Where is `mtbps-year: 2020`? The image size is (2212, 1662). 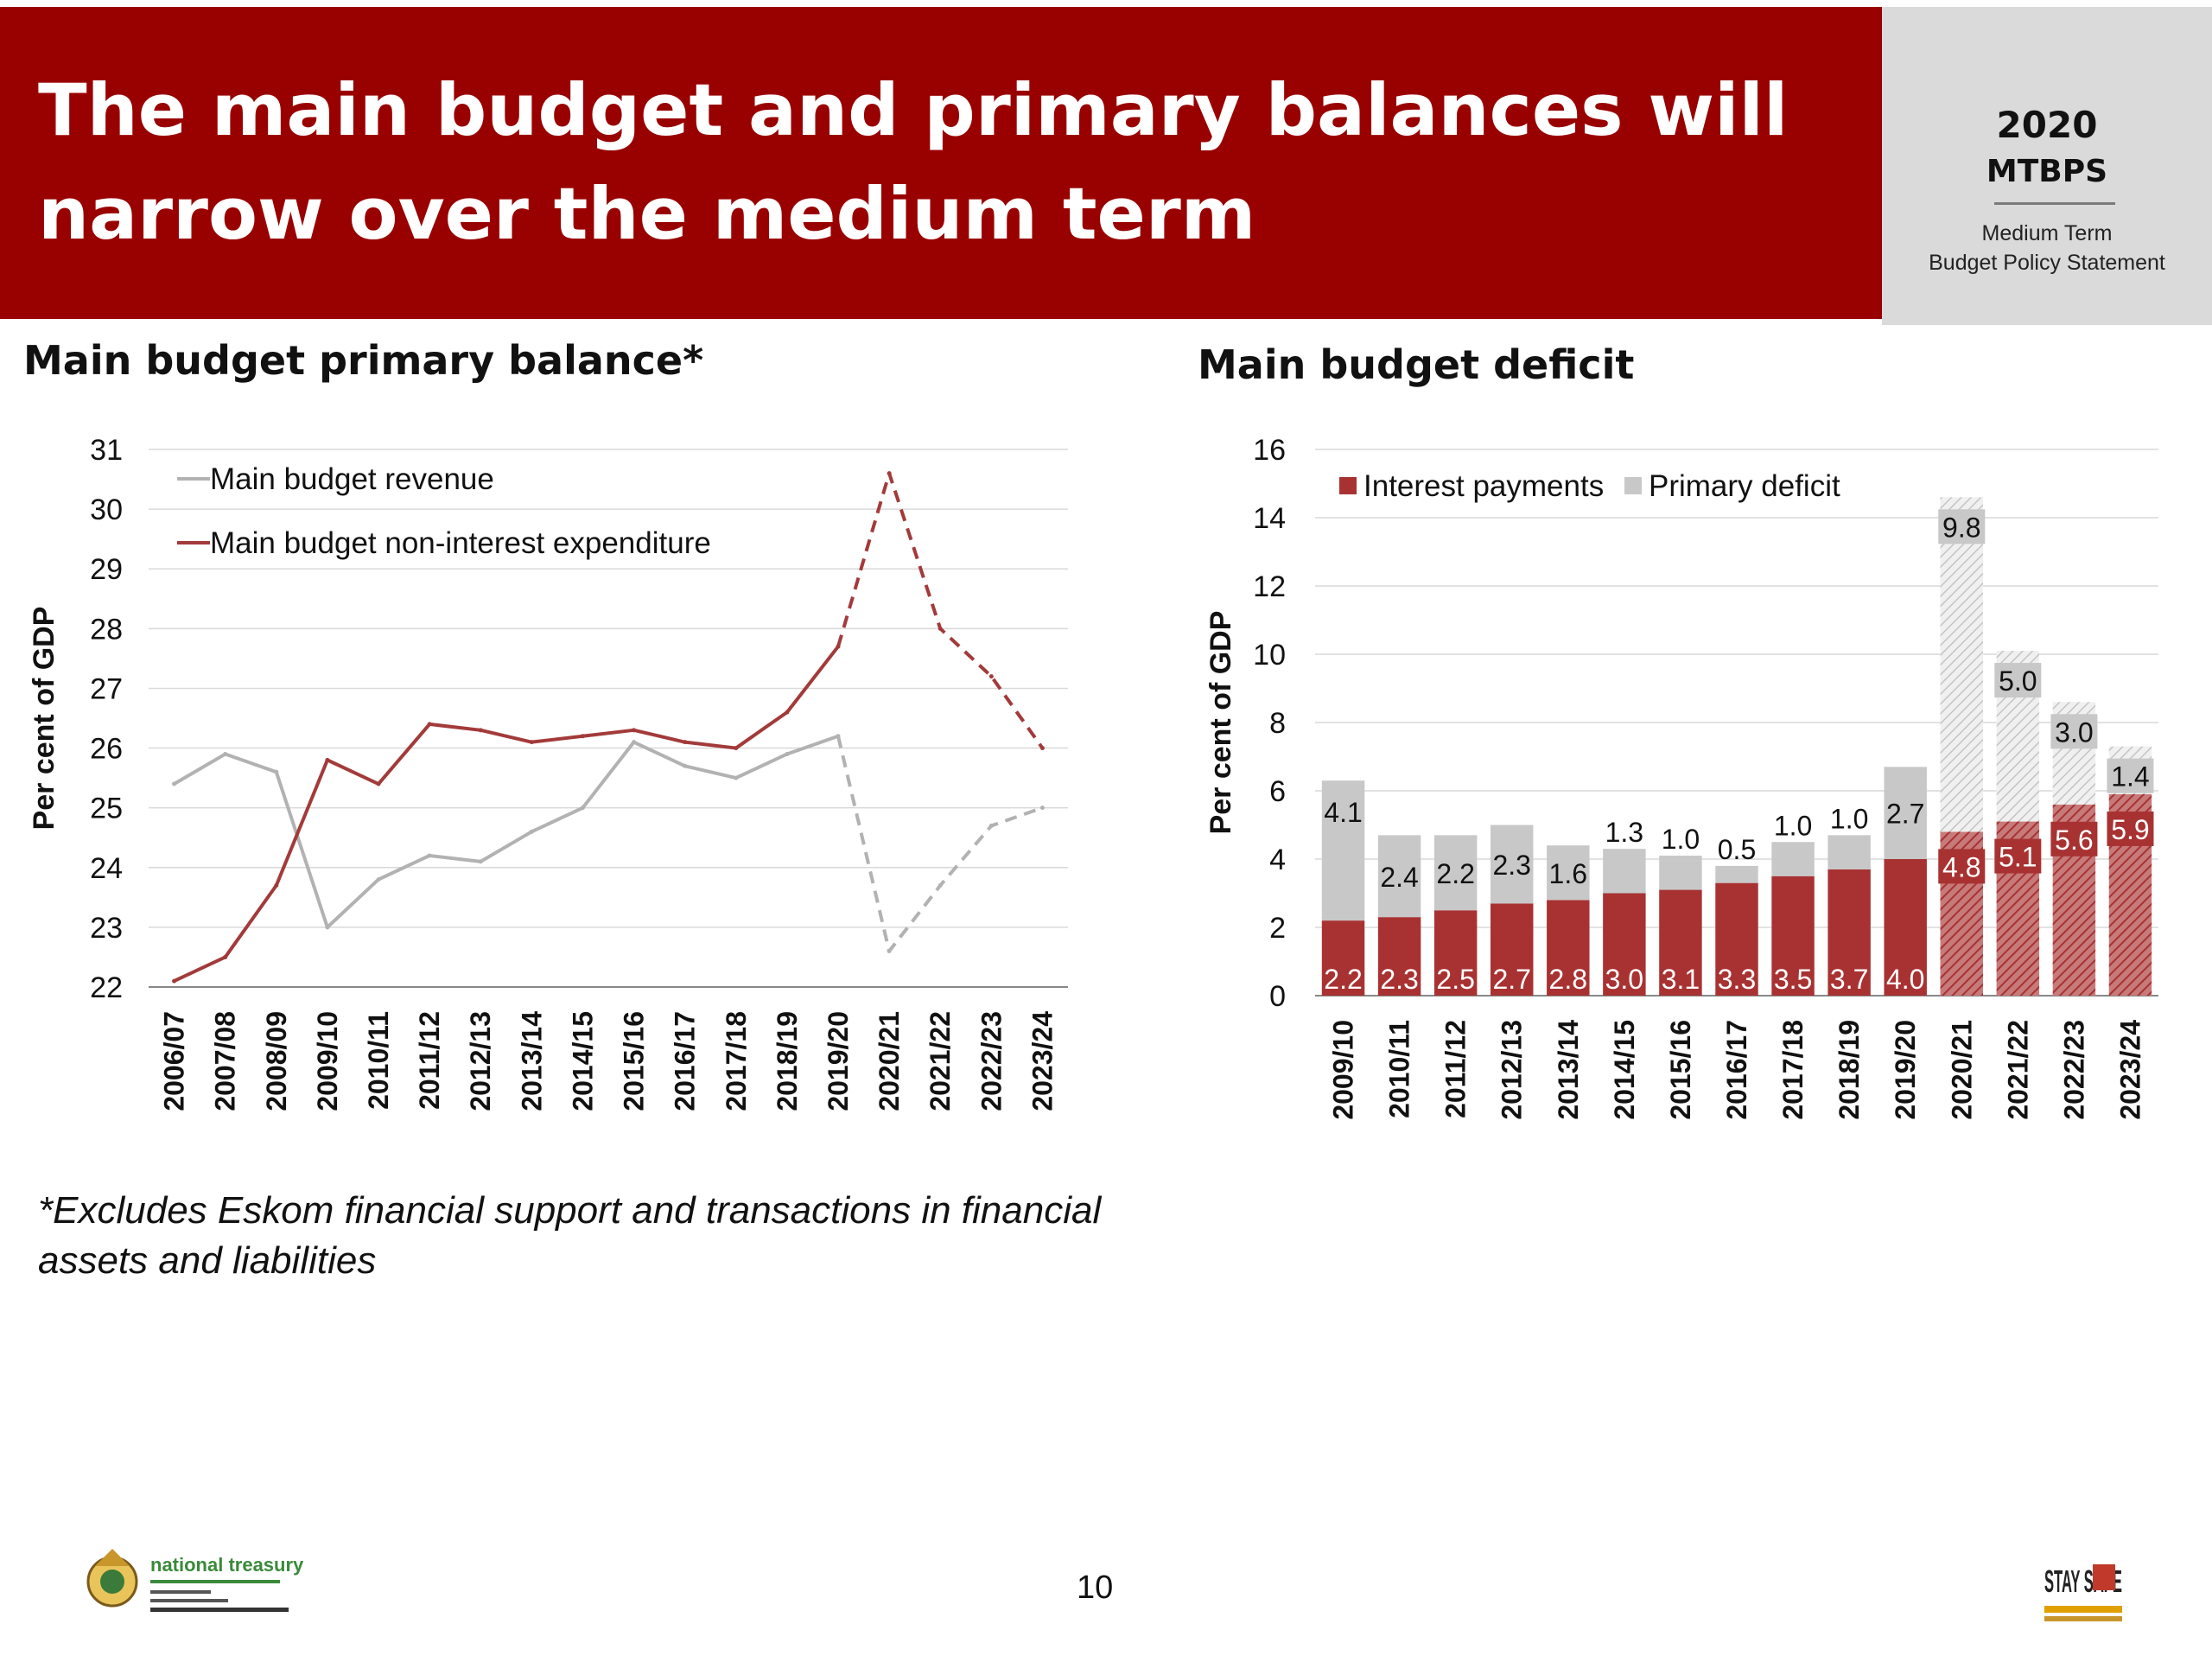
mtbps-year: 2020 is located at coordinates (2047, 125).